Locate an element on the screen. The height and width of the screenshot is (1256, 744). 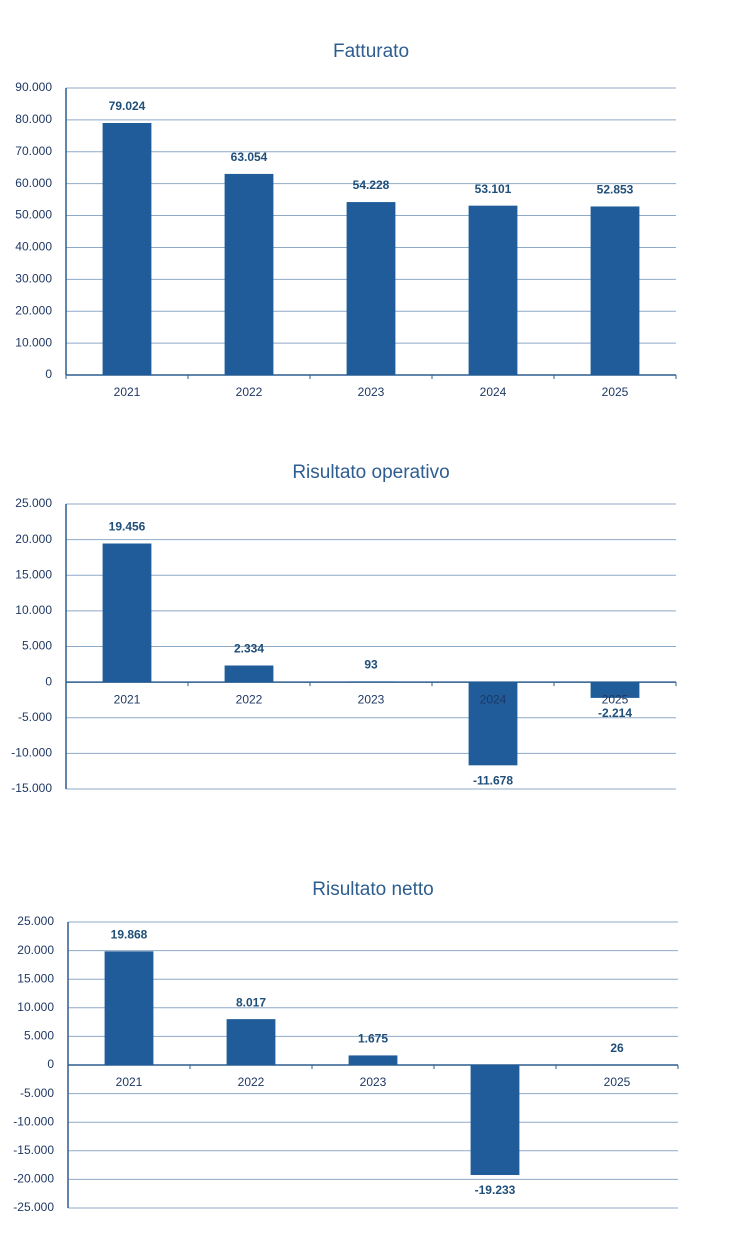
value-label: 52.853 is located at coordinates (615, 190).